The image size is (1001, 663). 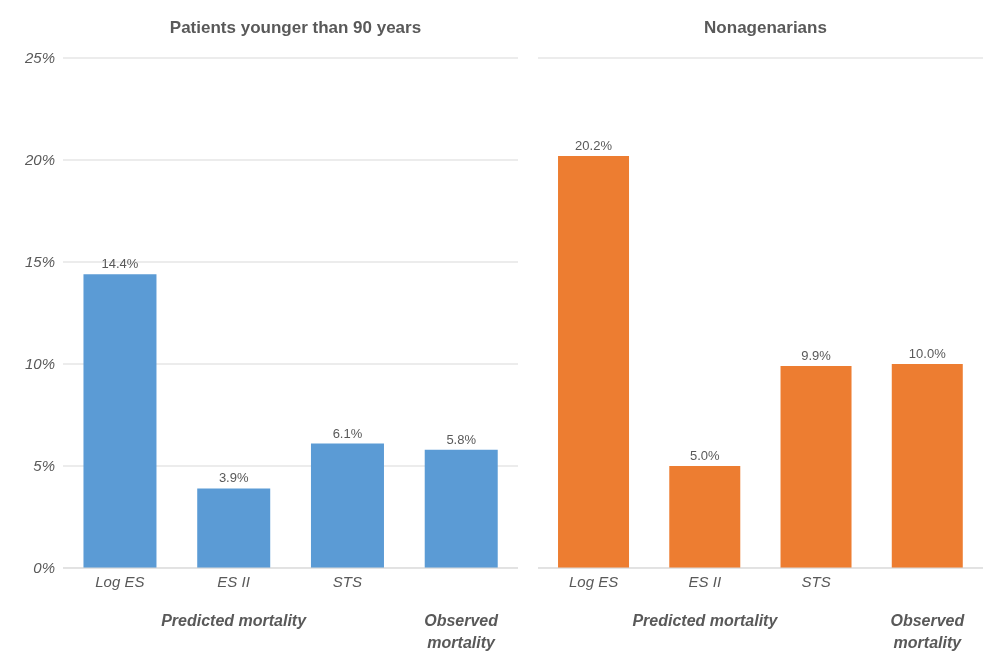 What do you see at coordinates (39, 160) in the screenshot?
I see `y-tick-label: 20%` at bounding box center [39, 160].